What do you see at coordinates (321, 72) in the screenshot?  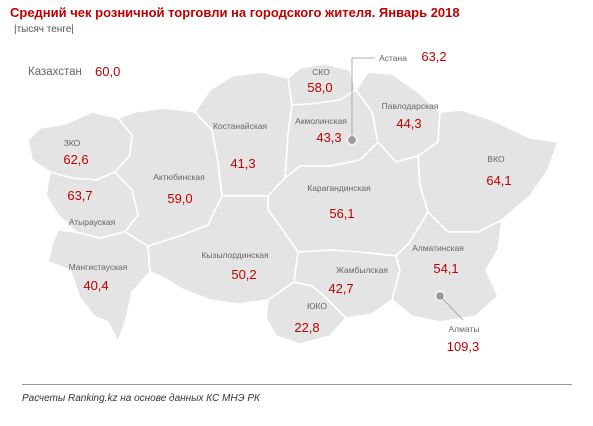 I see `region-label-sko: СКО` at bounding box center [321, 72].